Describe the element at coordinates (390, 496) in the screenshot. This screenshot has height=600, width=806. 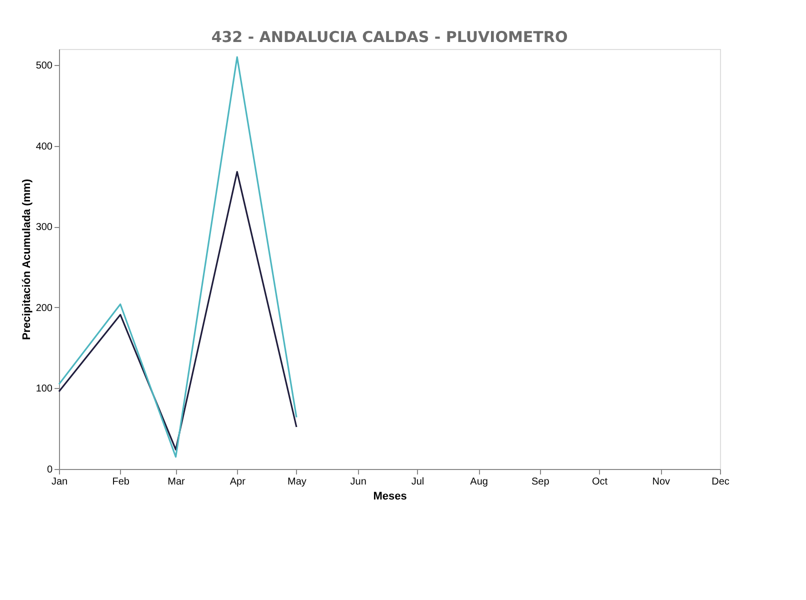
I see `x-axis-title: Meses` at that location.